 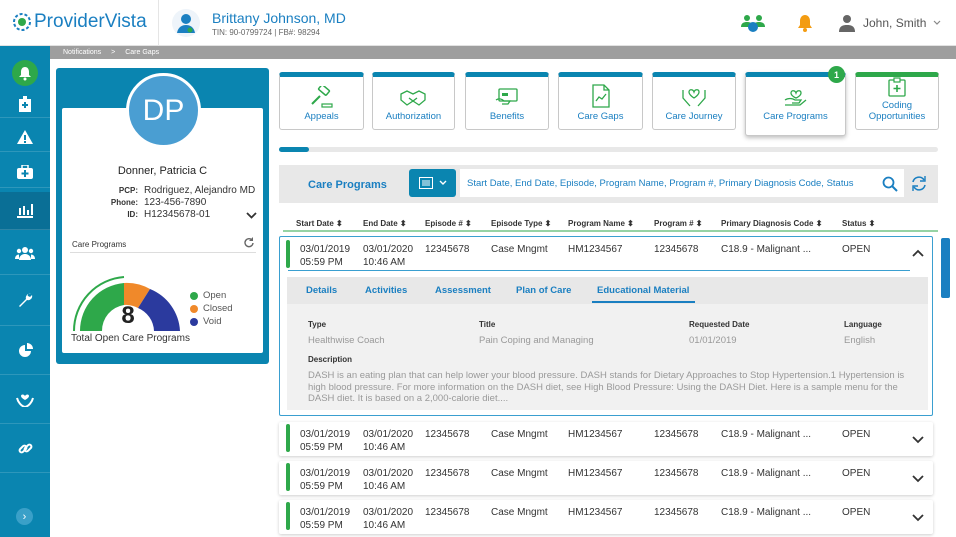 I want to click on detail-tab-assessment: Assessment, so click(x=463, y=290).